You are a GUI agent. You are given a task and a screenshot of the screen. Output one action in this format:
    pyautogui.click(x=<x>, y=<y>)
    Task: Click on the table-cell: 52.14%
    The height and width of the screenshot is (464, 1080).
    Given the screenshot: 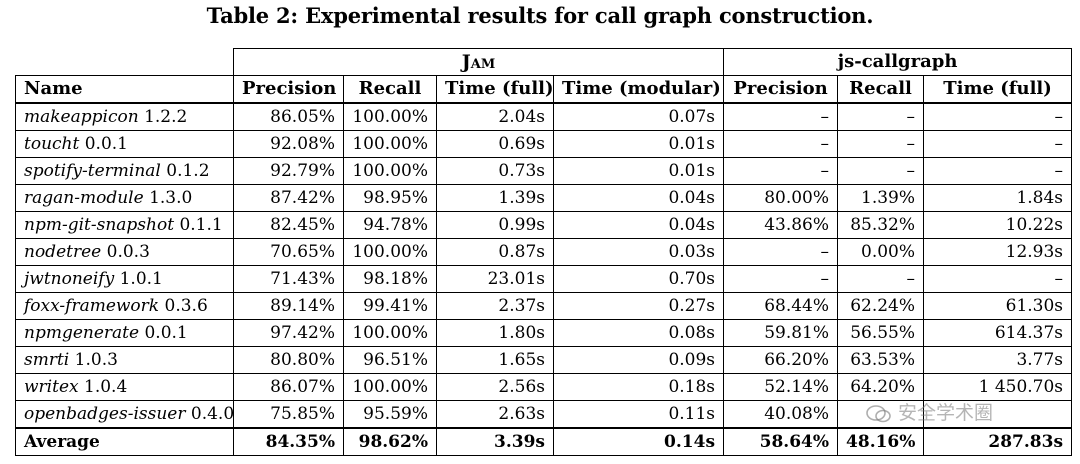 What is the action you would take?
    pyautogui.click(x=781, y=387)
    